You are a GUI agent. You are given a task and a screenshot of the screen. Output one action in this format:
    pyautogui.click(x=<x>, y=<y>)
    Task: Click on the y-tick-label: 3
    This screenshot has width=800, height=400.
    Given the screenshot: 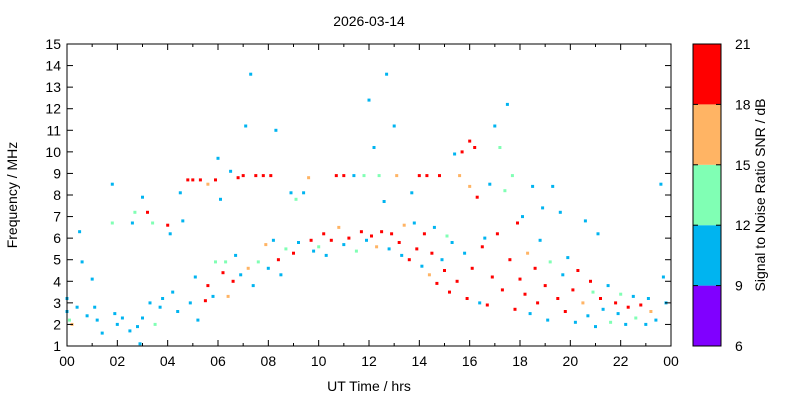 What is the action you would take?
    pyautogui.click(x=57, y=303)
    